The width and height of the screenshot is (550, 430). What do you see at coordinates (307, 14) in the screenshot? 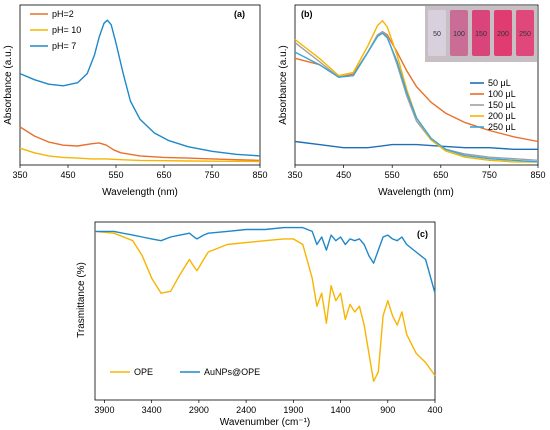
I see `panel-b-label: (b)` at bounding box center [307, 14].